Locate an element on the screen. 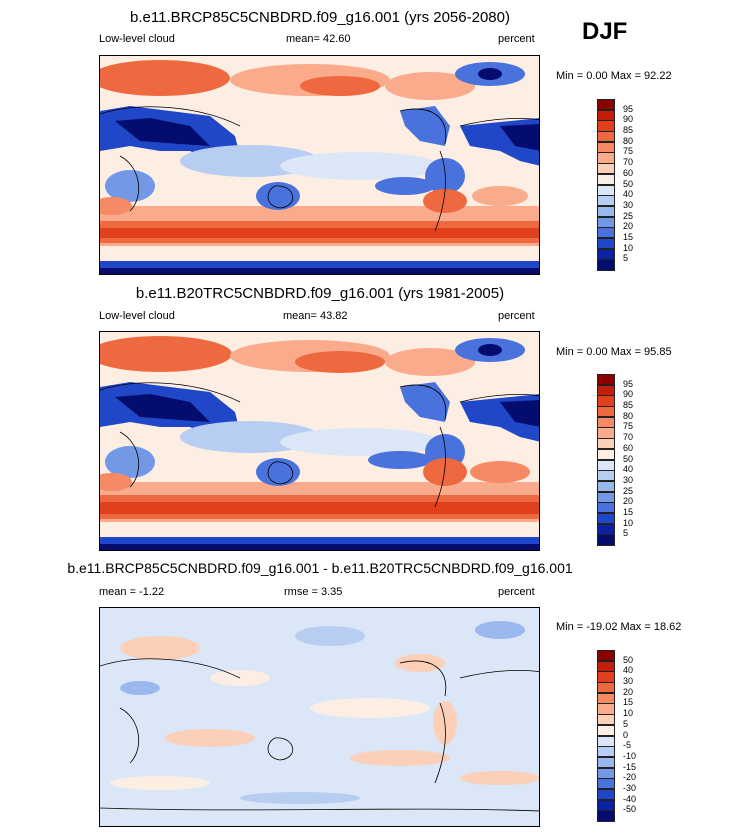 The height and width of the screenshot is (836, 733). colorbar-label: -10 is located at coordinates (630, 755).